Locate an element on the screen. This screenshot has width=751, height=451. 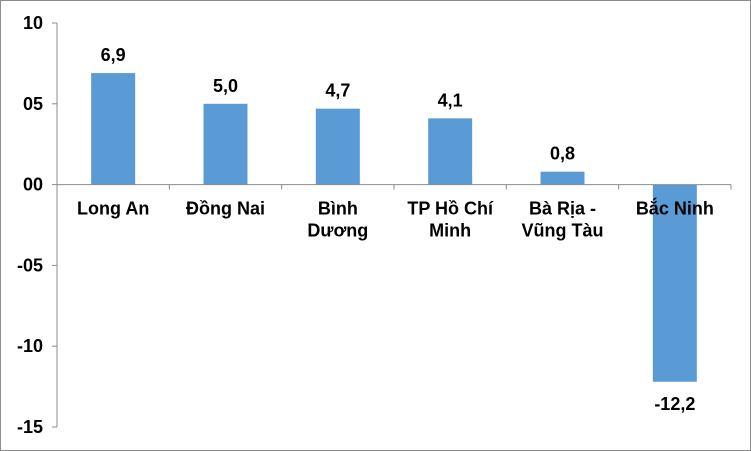
data-label: 0,8 is located at coordinates (562, 154).